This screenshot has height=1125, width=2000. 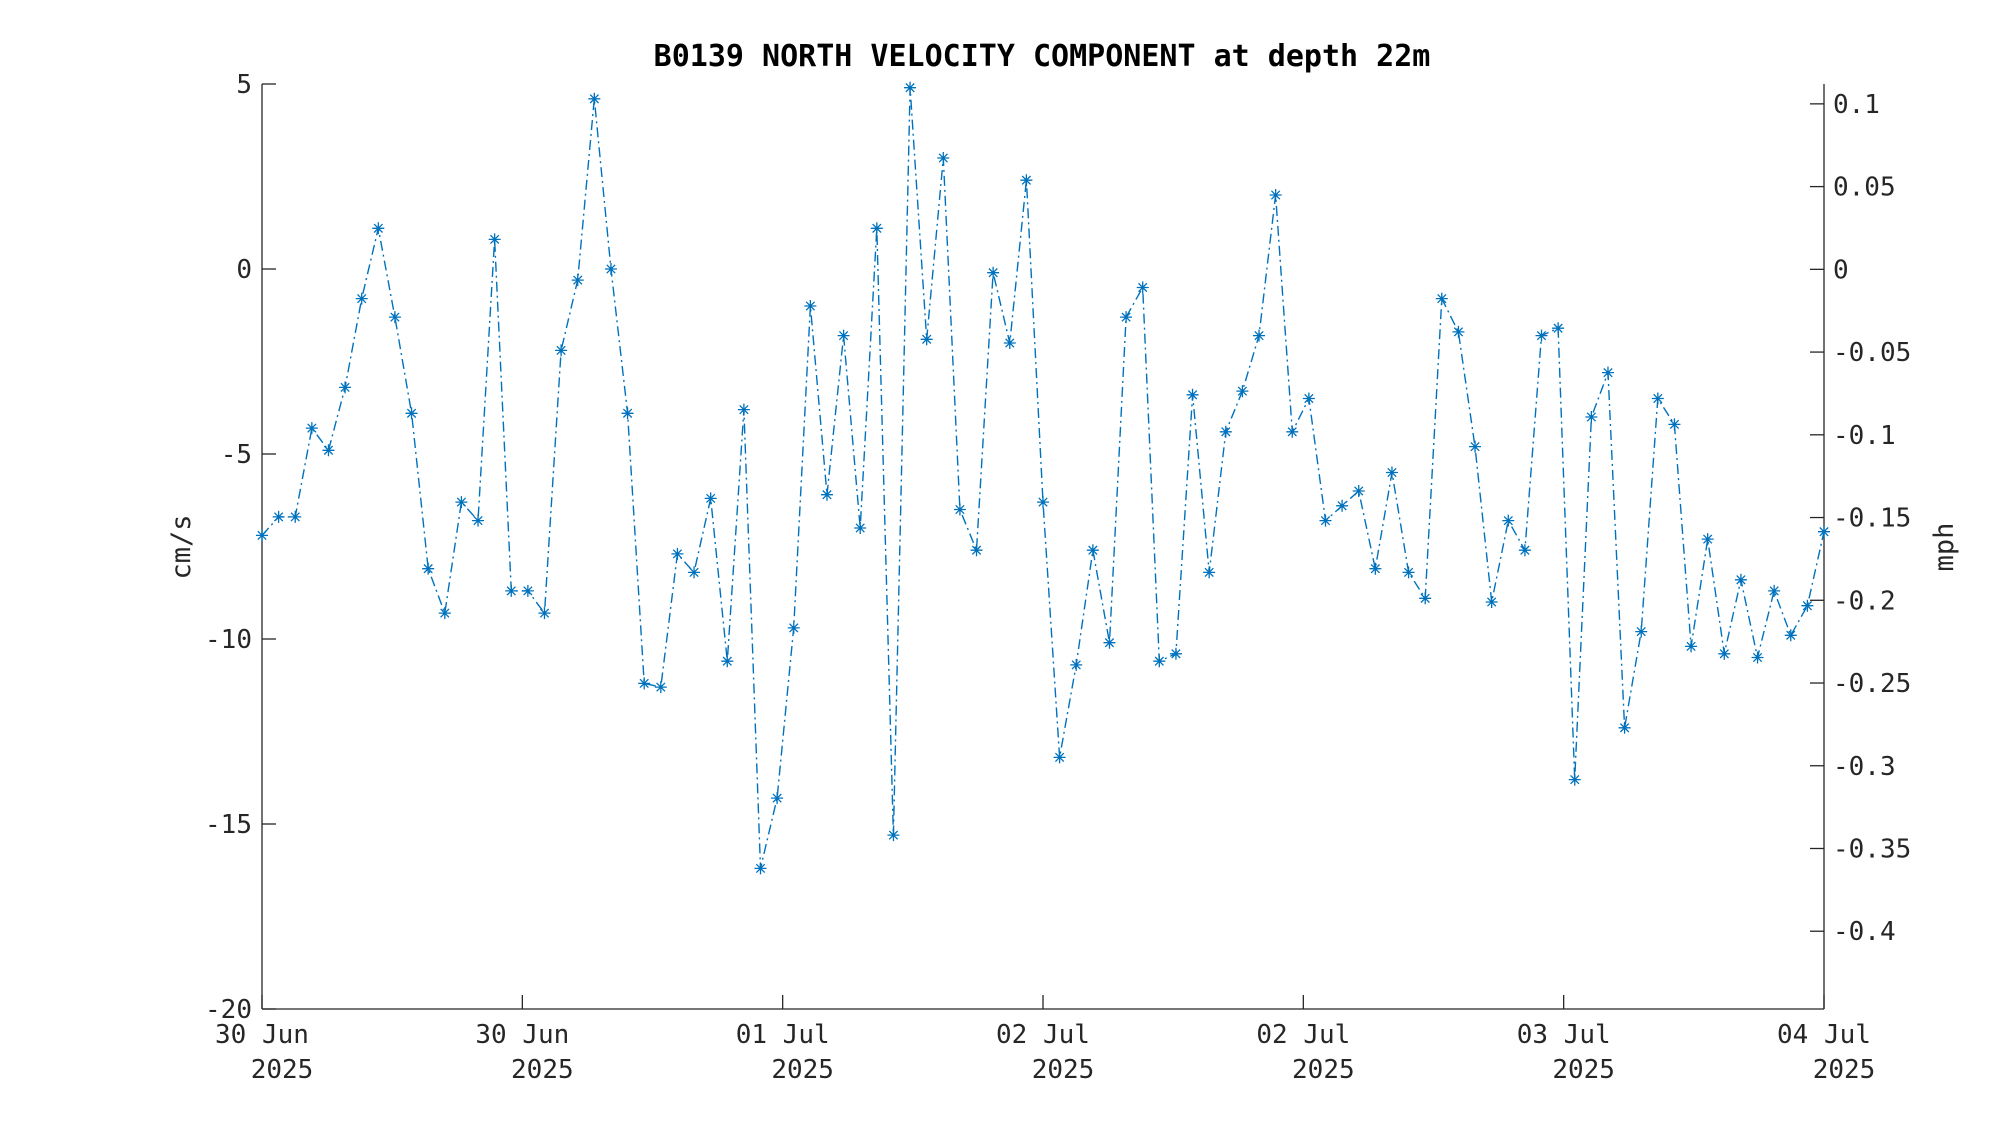 What do you see at coordinates (1872, 684) in the screenshot?
I see `y2-tick-label: -0.25` at bounding box center [1872, 684].